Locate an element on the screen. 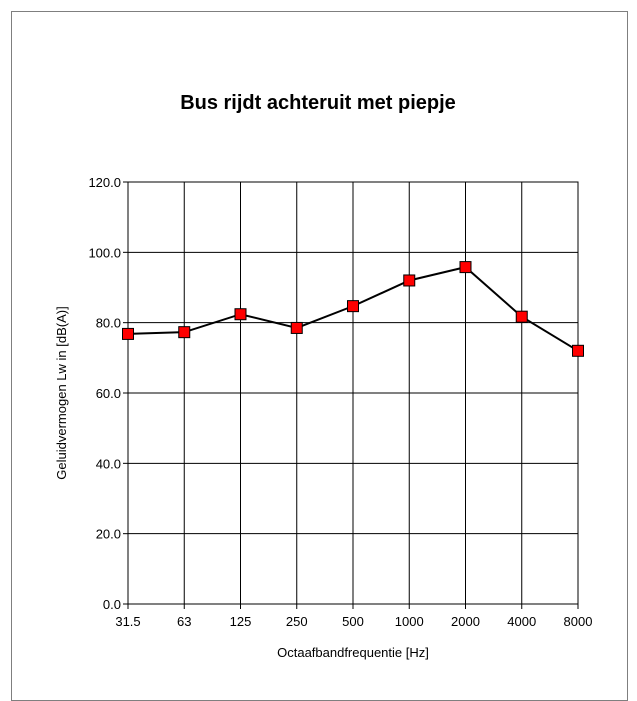 This screenshot has width=637, height=701. y-tick-label: 100.0 is located at coordinates (104, 252).